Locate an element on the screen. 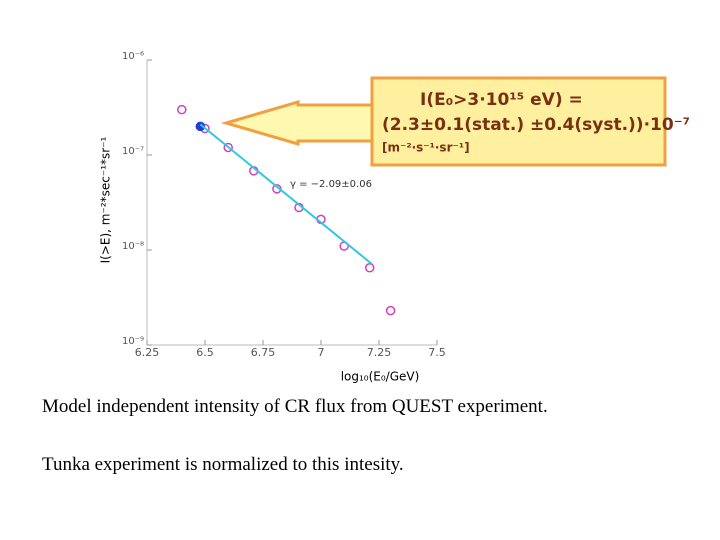 Image resolution: width=720 pixels, height=540 pixels. y-tick-label: 10⁻⁹ is located at coordinates (133, 341).